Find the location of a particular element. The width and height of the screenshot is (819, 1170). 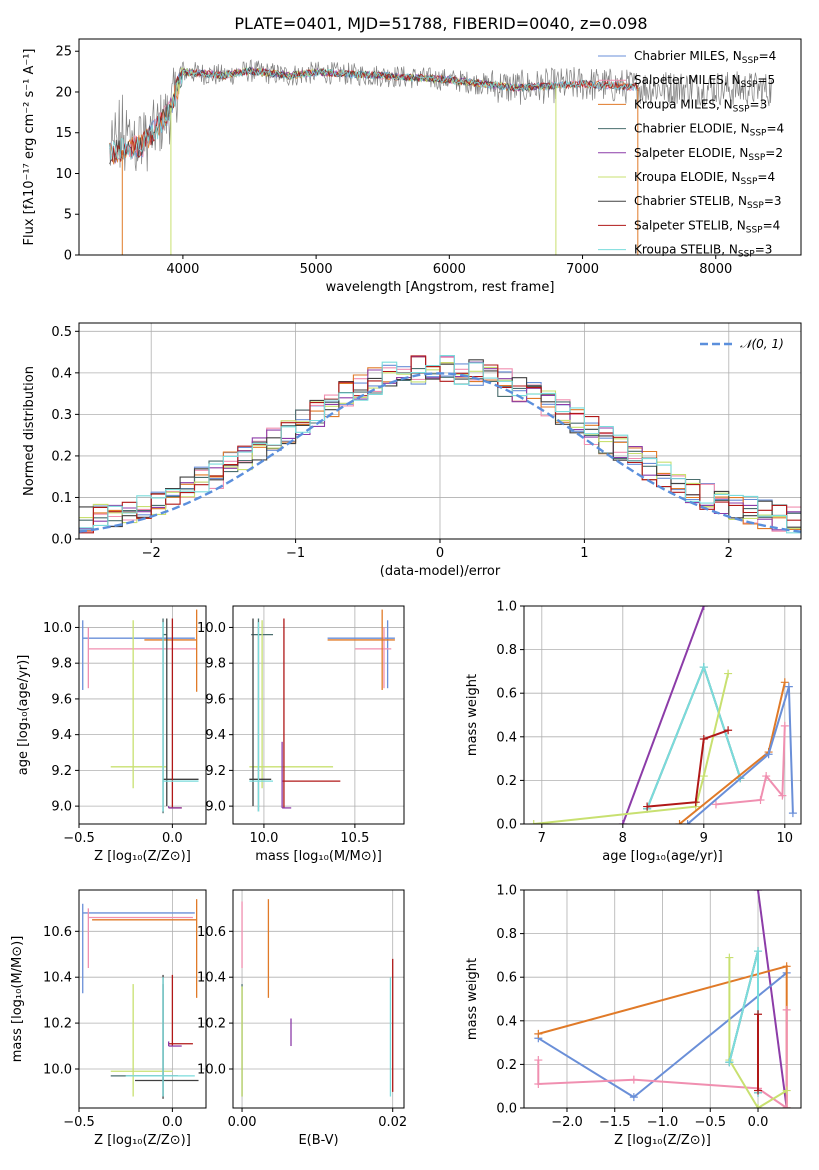

y-axis-label: mass weight is located at coordinates (472, 715).